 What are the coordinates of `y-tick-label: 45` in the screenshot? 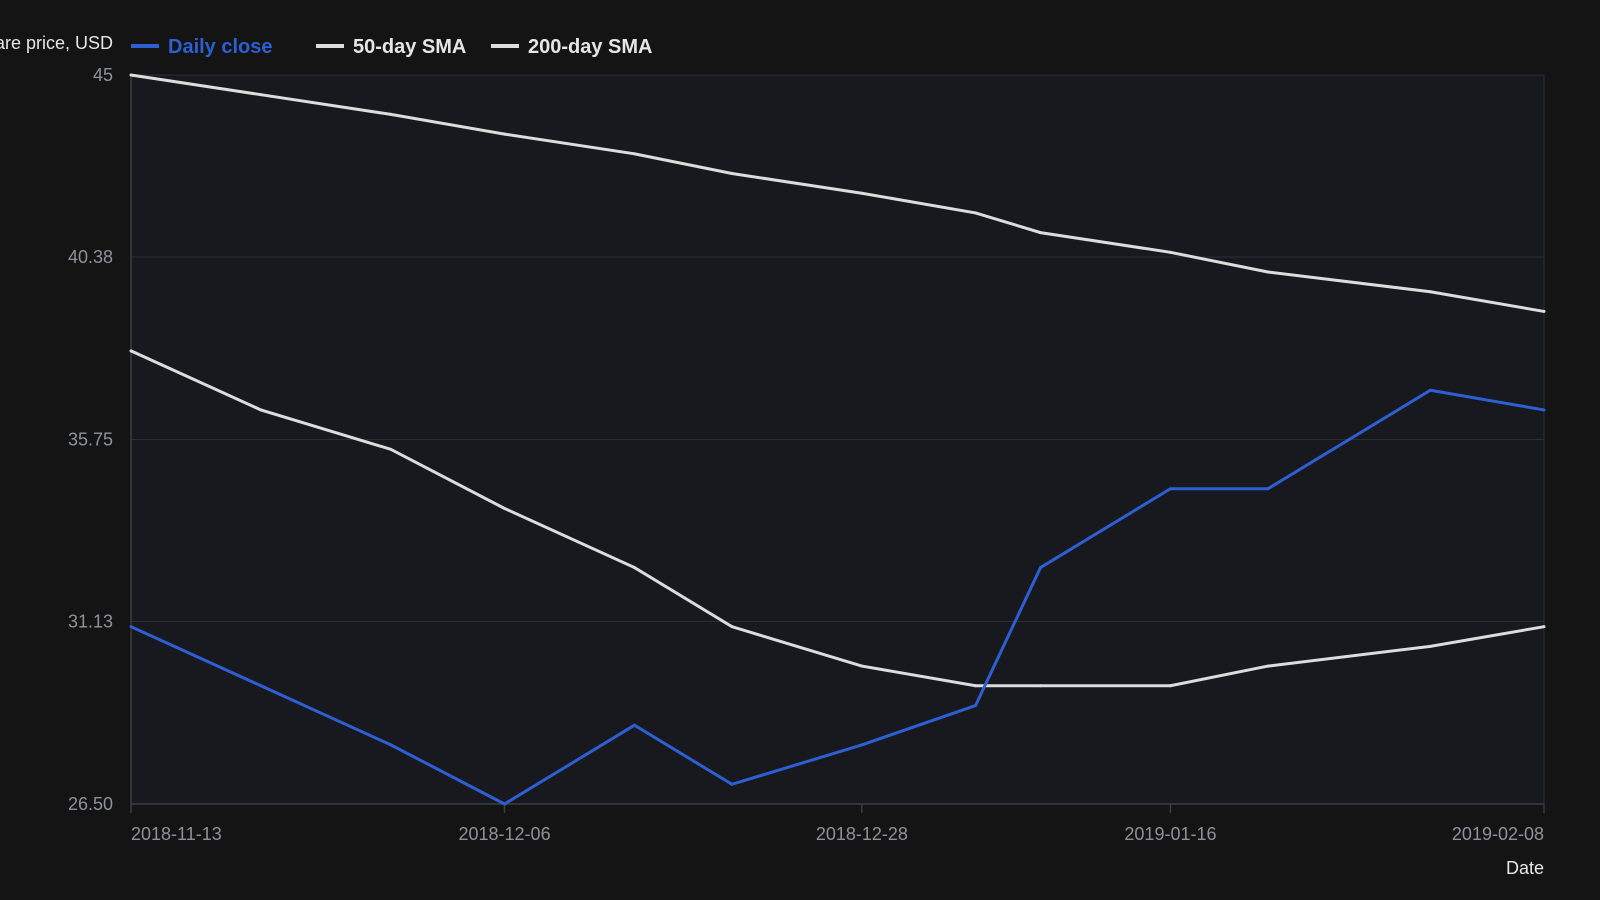 It's located at (103, 75).